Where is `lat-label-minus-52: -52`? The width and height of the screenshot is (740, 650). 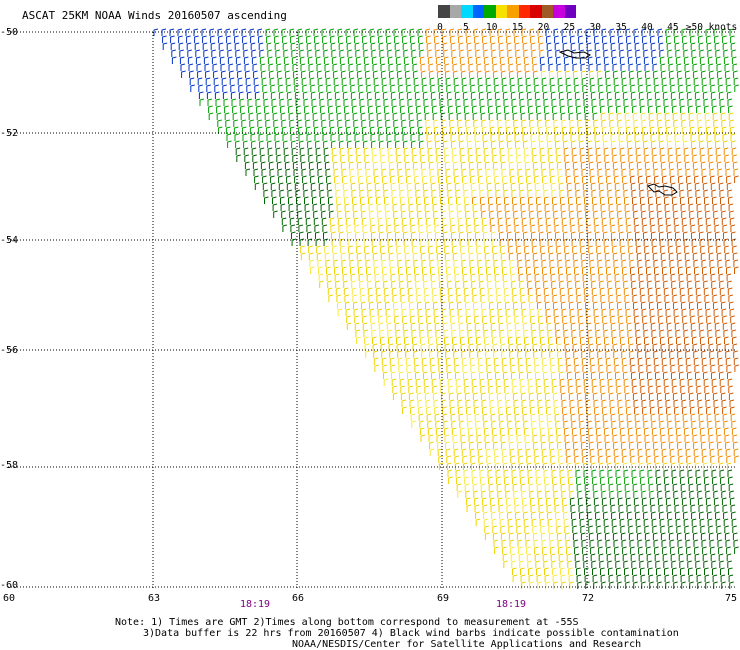
lat-label-minus-52: -52 is located at coordinates (9, 133).